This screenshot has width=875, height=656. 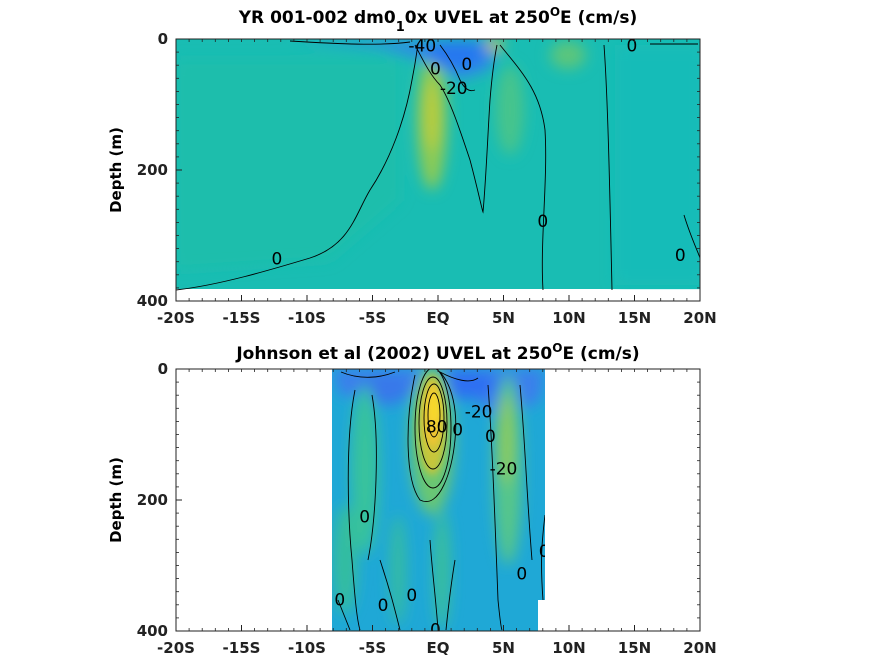 I want to click on panel-2-y-axis-label: Depth (m), so click(x=116, y=500).